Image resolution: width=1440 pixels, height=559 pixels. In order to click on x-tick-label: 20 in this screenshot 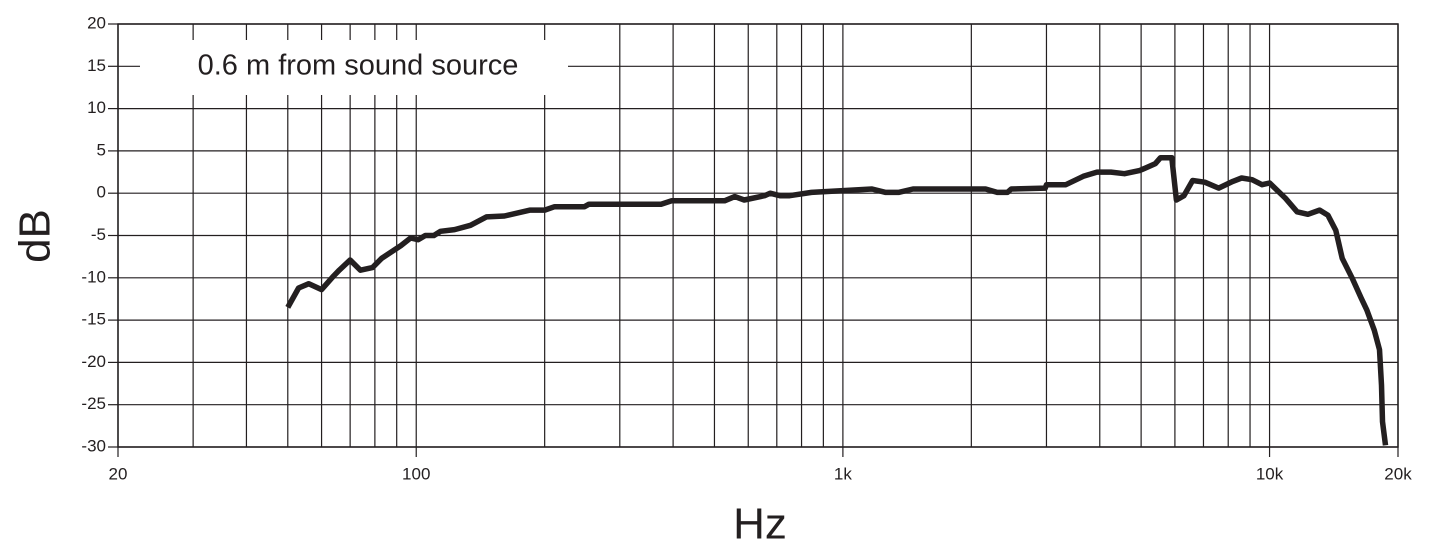, I will do `click(118, 473)`.